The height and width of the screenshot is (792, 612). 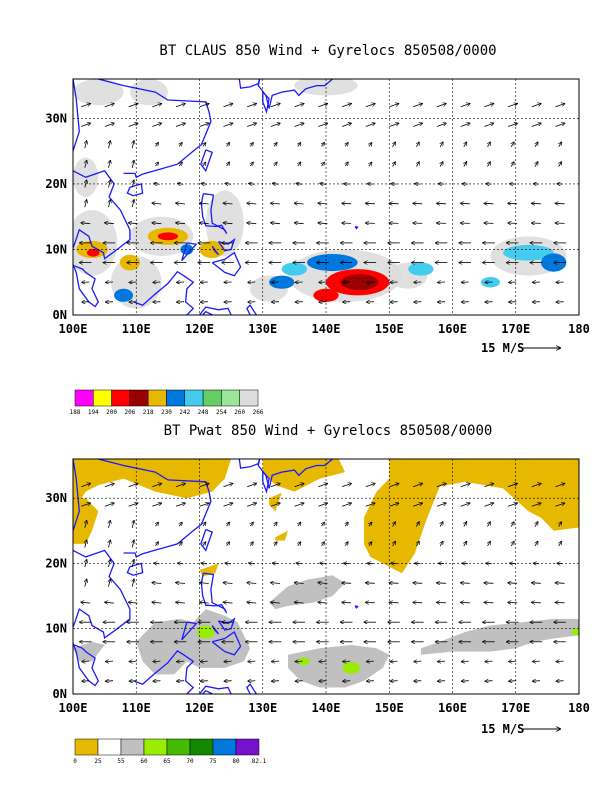 What do you see at coordinates (575, 632) in the screenshot?
I see `pwat-max-region` at bounding box center [575, 632].